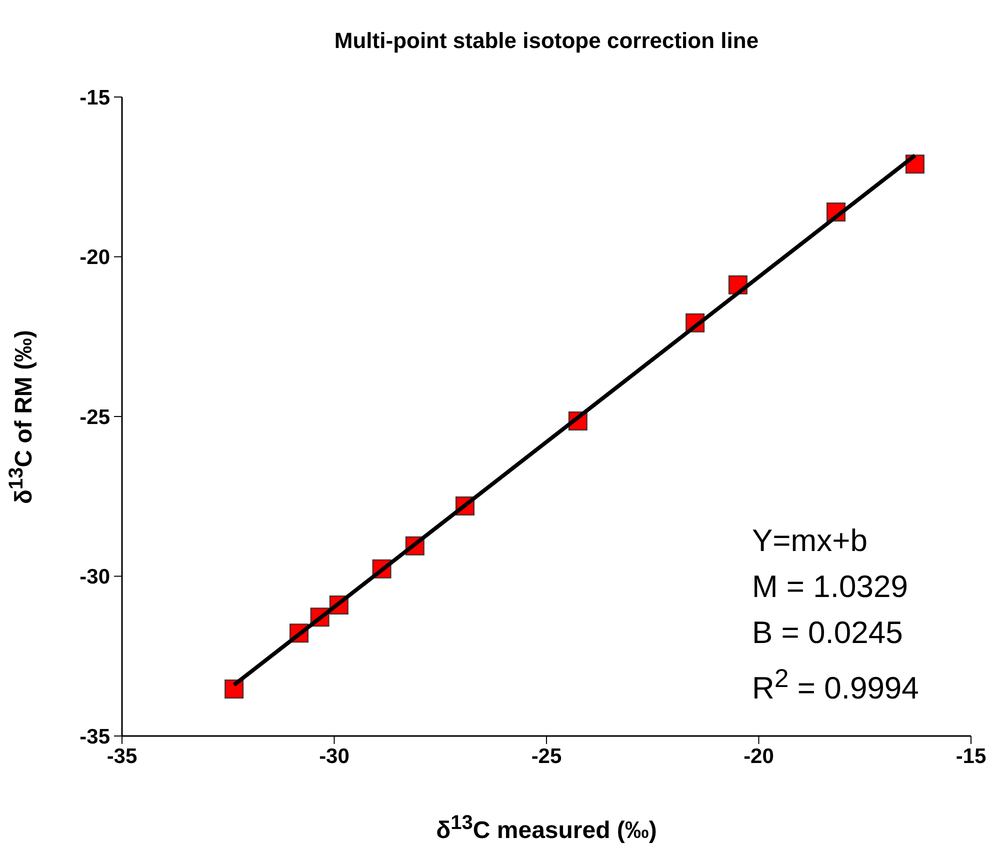 This screenshot has width=995, height=847. I want to click on annotation: R$^{2}$ = 0.9994, so click(835, 686).